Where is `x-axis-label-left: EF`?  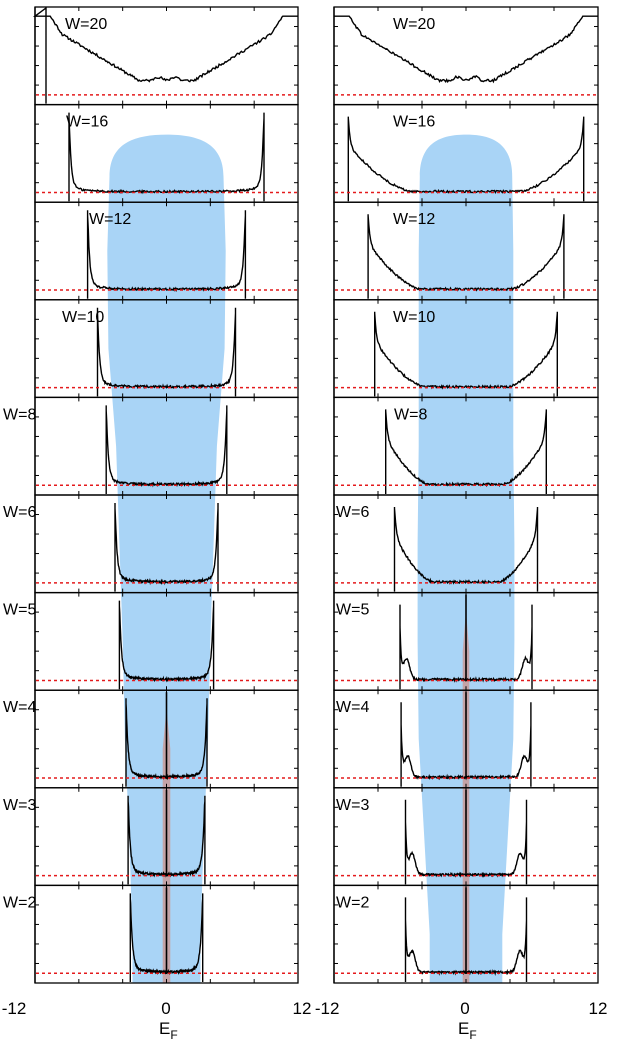 x-axis-label-left: EF is located at coordinates (168, 1030).